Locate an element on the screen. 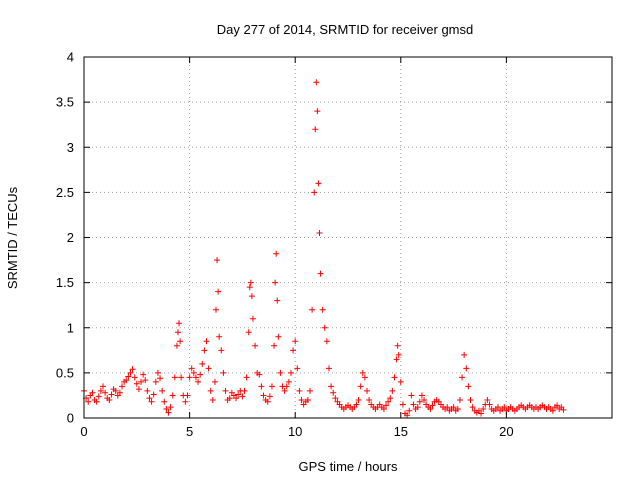  x-tick-label: 10 is located at coordinates (295, 431).